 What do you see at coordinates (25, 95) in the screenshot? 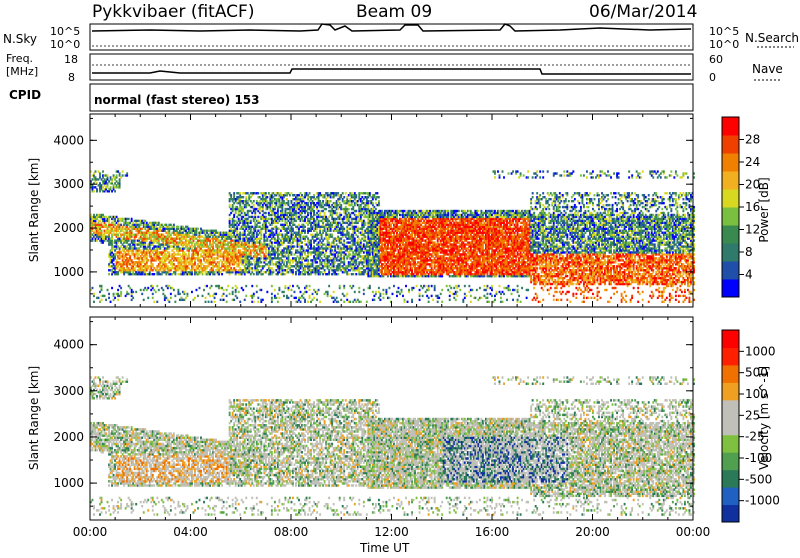
I see `cpid-label: CPID` at bounding box center [25, 95].